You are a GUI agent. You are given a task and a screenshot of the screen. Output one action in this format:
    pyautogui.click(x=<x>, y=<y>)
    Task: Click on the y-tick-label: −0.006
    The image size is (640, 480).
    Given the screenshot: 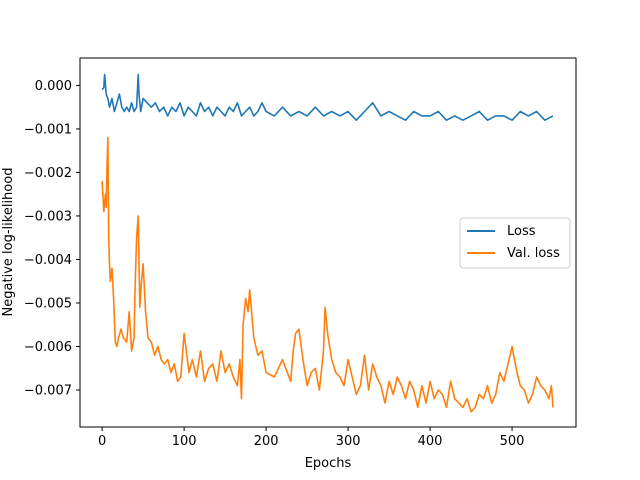 What is the action you would take?
    pyautogui.click(x=48, y=347)
    